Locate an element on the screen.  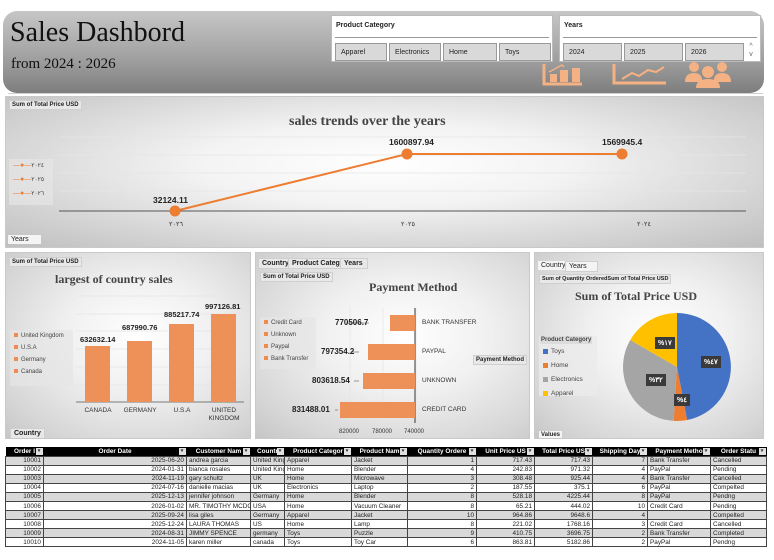
table-cell: 9 is located at coordinates (442, 533).